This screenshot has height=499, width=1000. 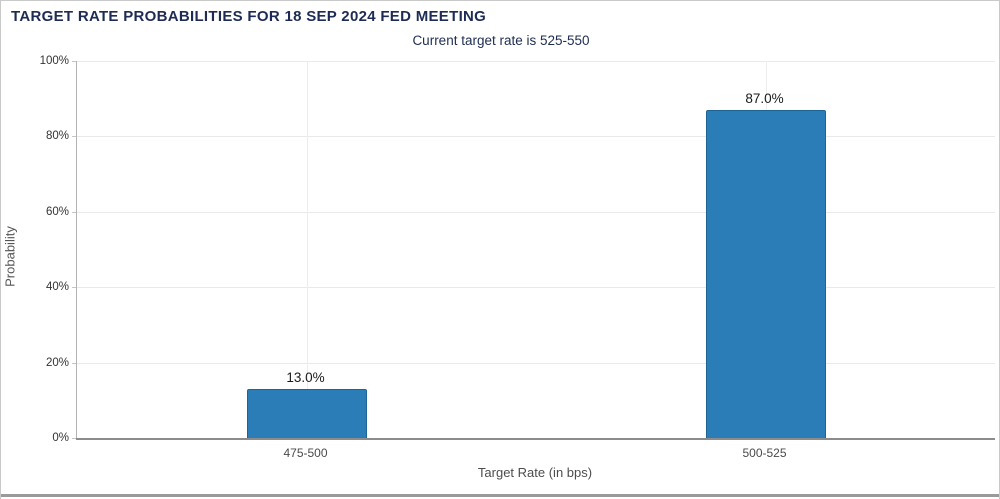 I want to click on y-tick-label: 60%, so click(x=57, y=211).